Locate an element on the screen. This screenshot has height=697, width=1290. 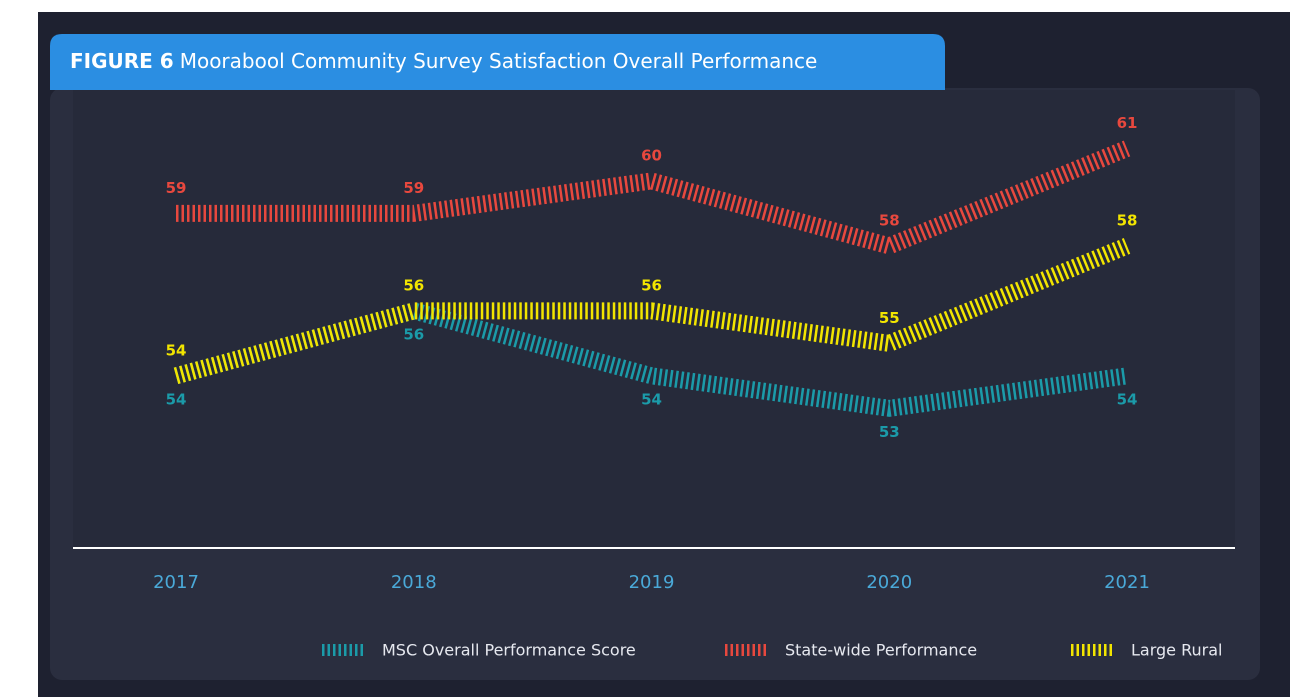
figure-label: FIGURE 6 is located at coordinates (122, 61).